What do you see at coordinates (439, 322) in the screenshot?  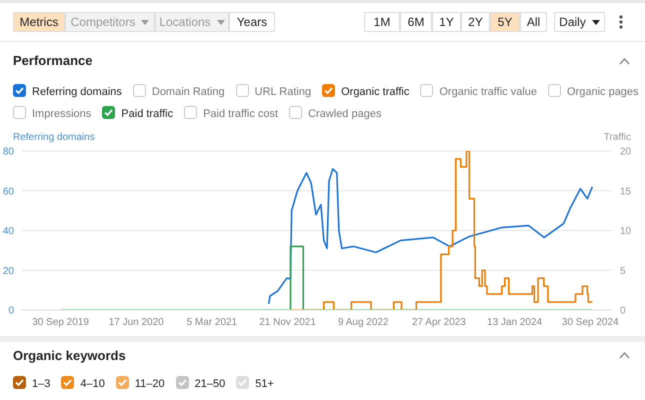 I see `x-tick-label: 27 Apr 2023` at bounding box center [439, 322].